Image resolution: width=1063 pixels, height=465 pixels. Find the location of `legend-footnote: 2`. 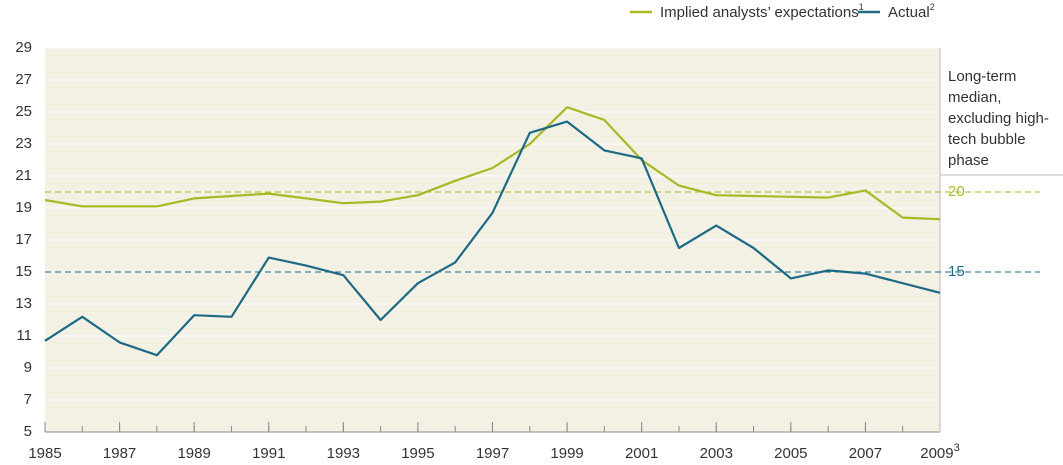

legend-footnote: 2 is located at coordinates (932, 7).